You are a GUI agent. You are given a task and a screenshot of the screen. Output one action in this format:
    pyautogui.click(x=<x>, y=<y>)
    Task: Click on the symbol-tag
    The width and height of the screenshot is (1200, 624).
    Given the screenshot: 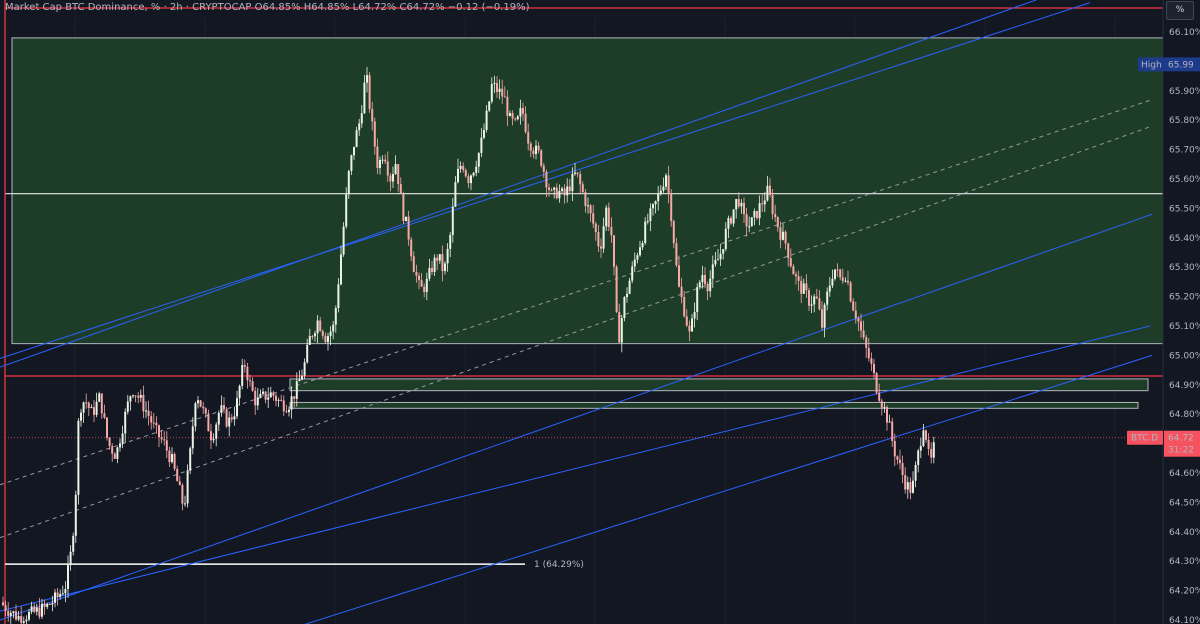 What is the action you would take?
    pyautogui.click(x=1145, y=437)
    